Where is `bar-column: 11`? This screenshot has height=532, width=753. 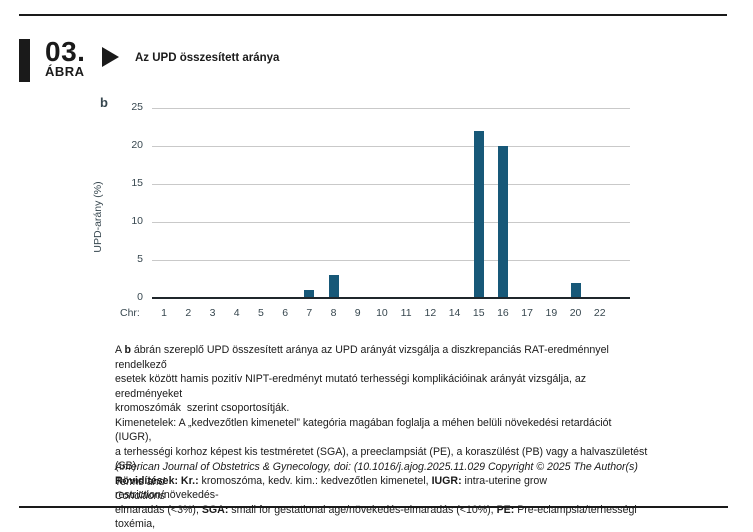
bar-column: 11 is located at coordinates (406, 213).